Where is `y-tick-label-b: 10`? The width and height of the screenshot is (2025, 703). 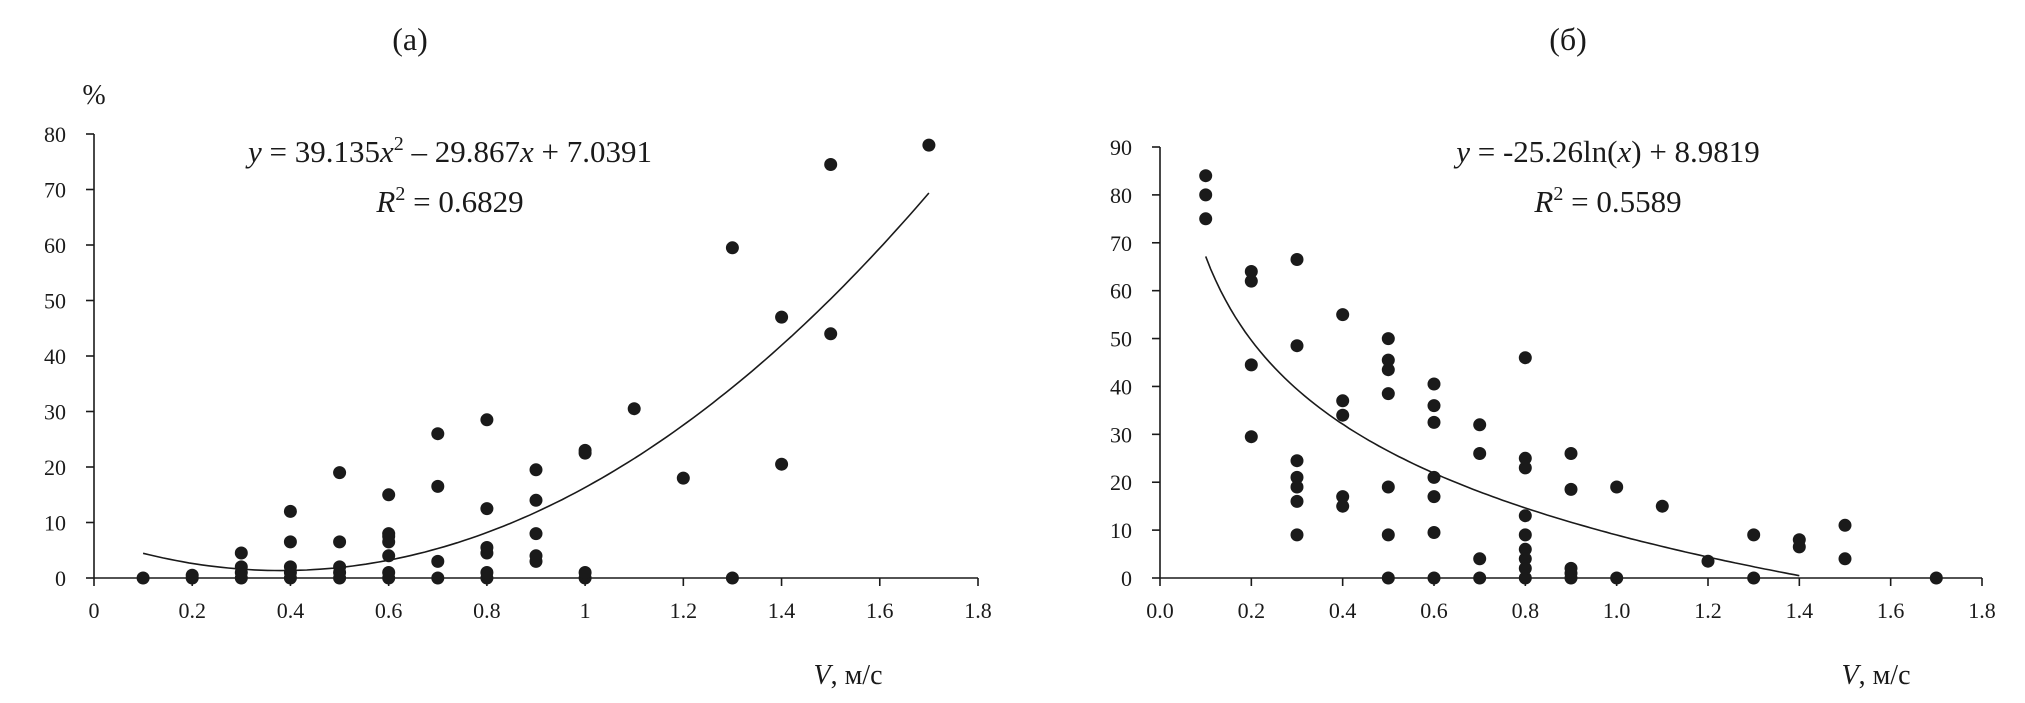 y-tick-label-b: 10 is located at coordinates (1121, 530).